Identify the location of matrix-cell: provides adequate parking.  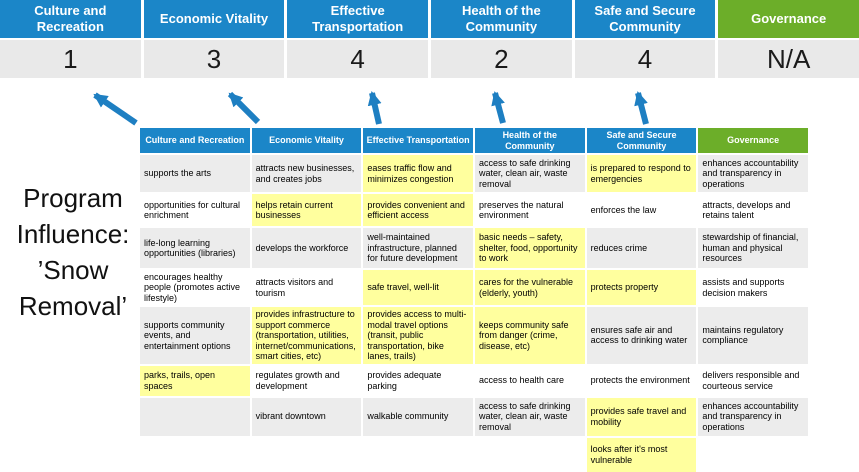
(418, 380).